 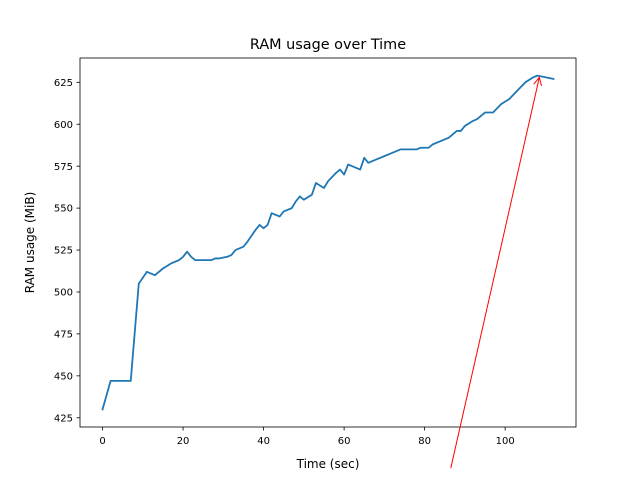 I want to click on x-tick-label: 100, so click(x=505, y=441).